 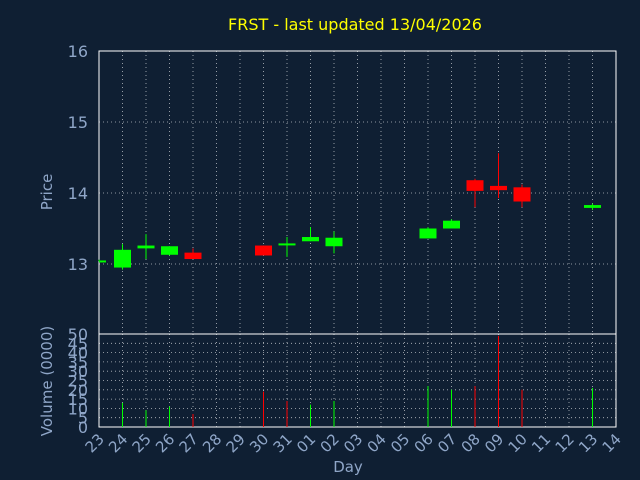 I want to click on x-tick-label: 11, so click(x=541, y=443).